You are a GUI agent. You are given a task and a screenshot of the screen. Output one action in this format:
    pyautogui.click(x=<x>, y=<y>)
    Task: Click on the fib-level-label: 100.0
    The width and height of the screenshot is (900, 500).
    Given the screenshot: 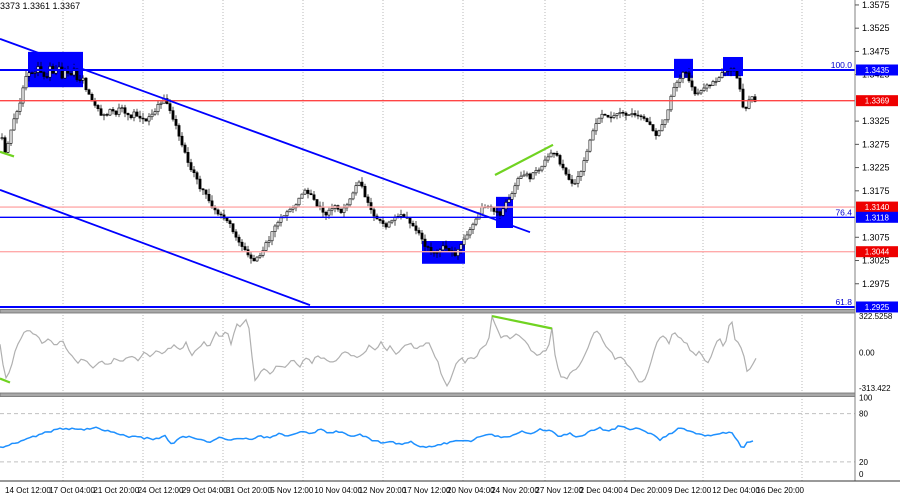 What is the action you would take?
    pyautogui.click(x=842, y=65)
    